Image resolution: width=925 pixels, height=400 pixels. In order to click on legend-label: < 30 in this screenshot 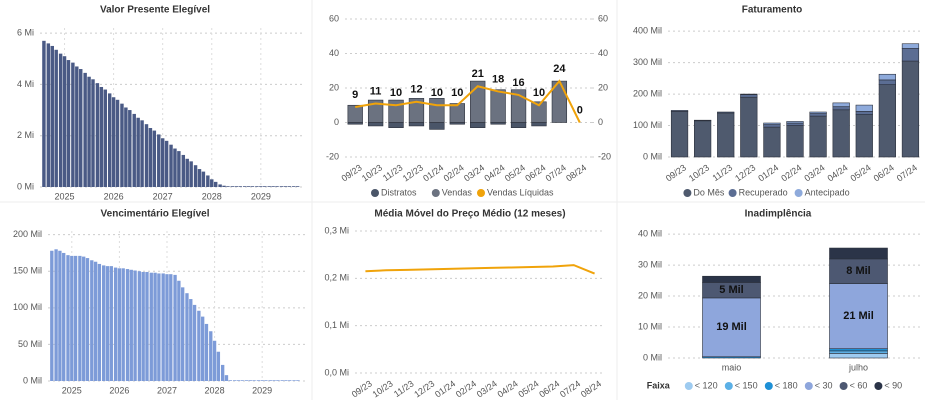, I will do `click(824, 385)`.